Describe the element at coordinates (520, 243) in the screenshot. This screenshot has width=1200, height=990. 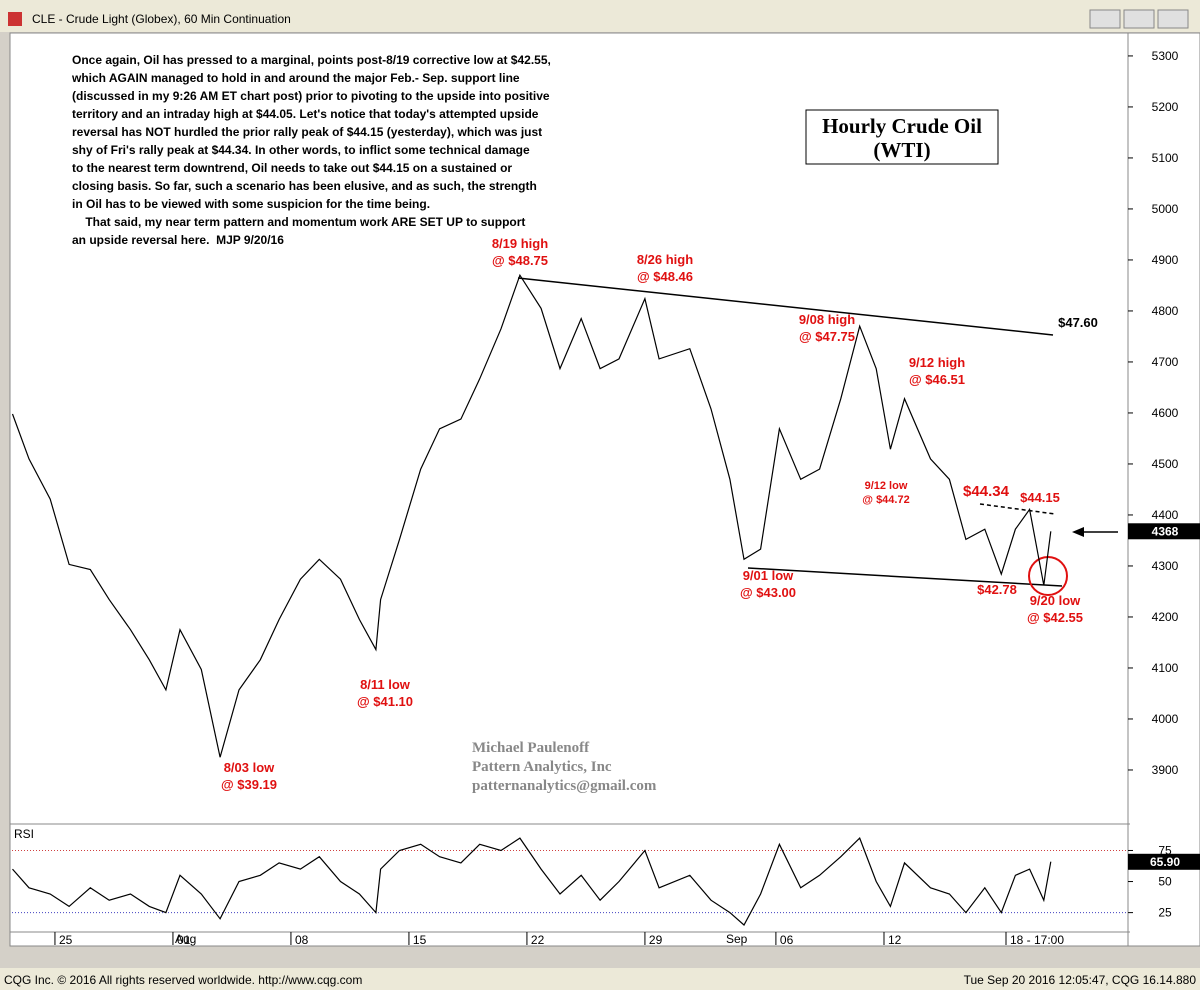
I see `annotation: 8/19 high` at that location.